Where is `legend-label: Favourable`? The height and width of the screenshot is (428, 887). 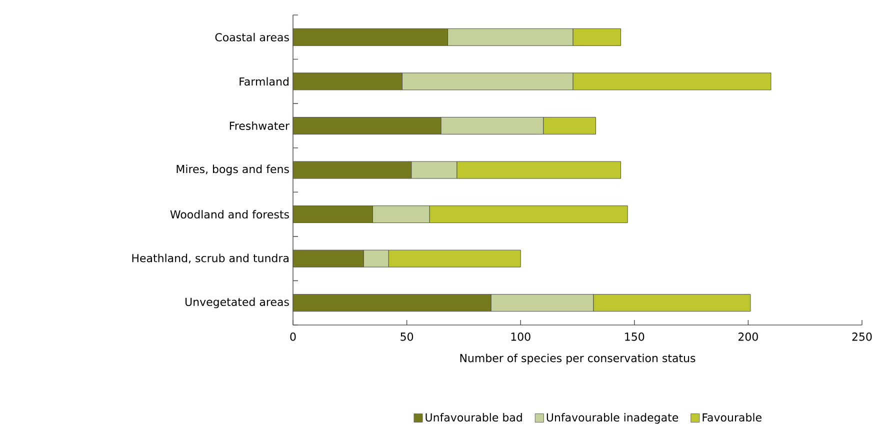
legend-label: Favourable is located at coordinates (732, 417).